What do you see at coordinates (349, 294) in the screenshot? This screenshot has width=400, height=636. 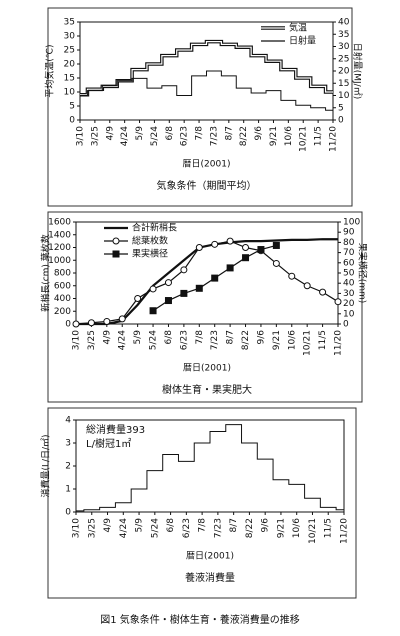 I see `y2-tick-label: 30` at bounding box center [349, 294].